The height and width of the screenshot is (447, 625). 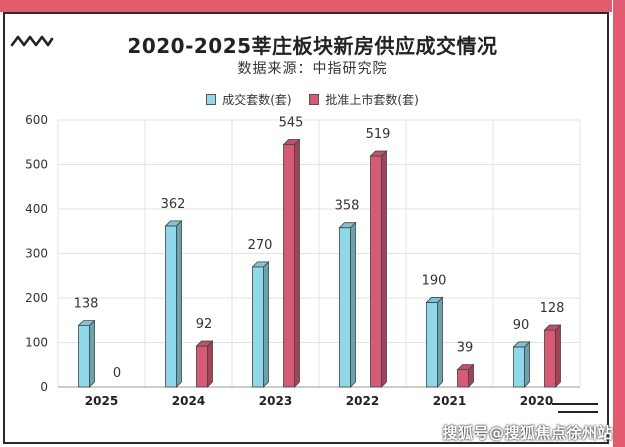 I want to click on data-label-series-1: 358, so click(x=347, y=206).